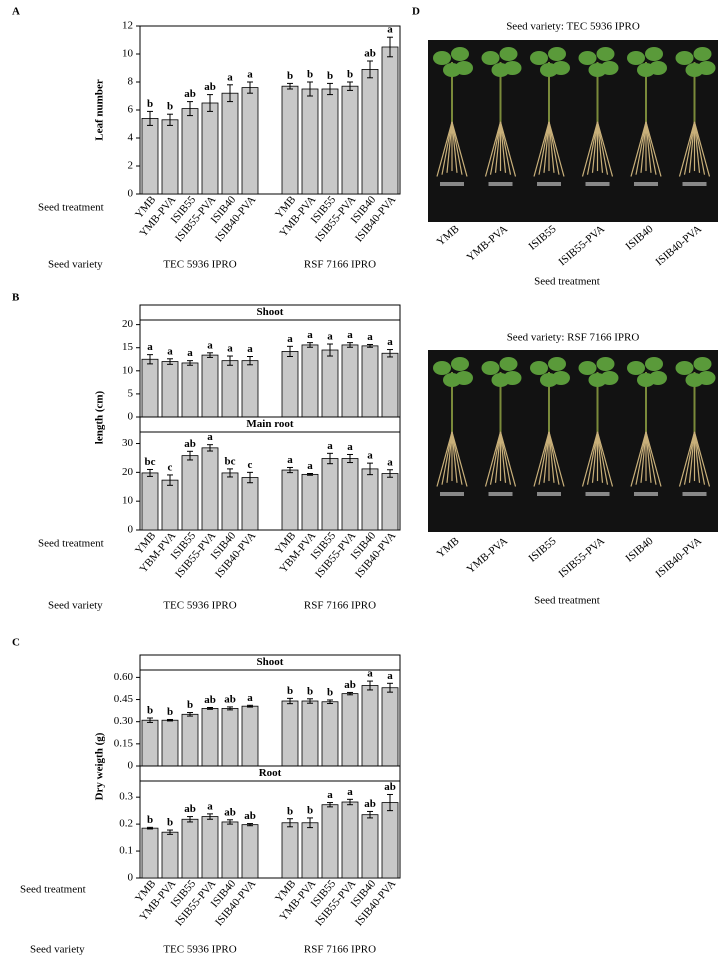  Describe the element at coordinates (124, 699) in the screenshot. I see `y-tick-label: 0.45` at that location.